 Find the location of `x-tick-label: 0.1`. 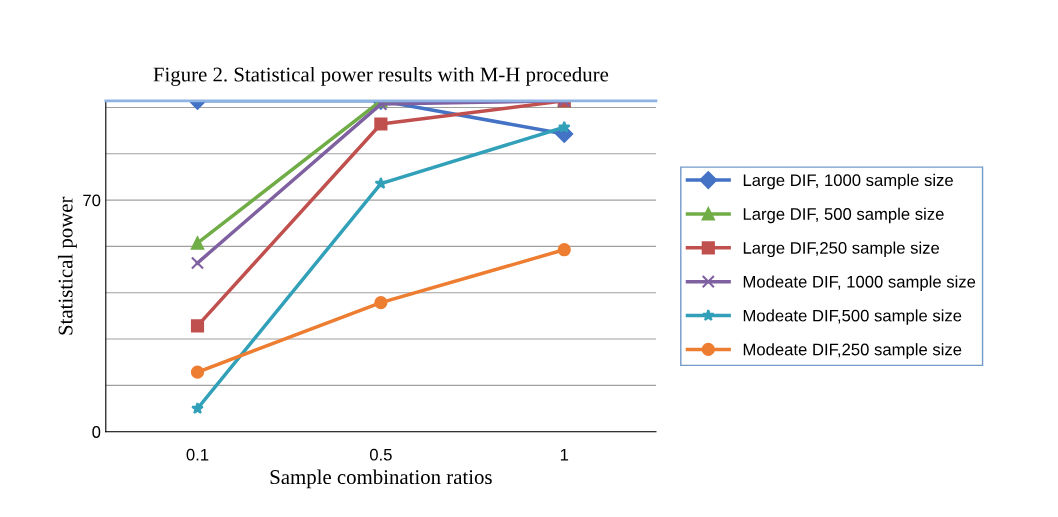

x-tick-label: 0.1 is located at coordinates (197, 454).